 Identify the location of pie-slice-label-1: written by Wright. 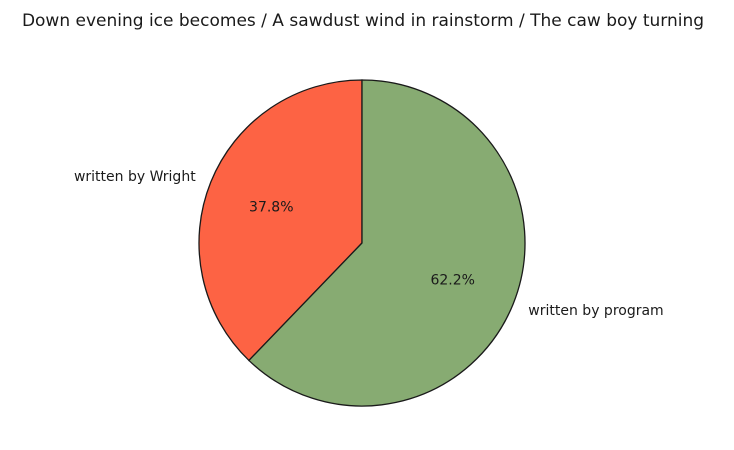
(135, 177).